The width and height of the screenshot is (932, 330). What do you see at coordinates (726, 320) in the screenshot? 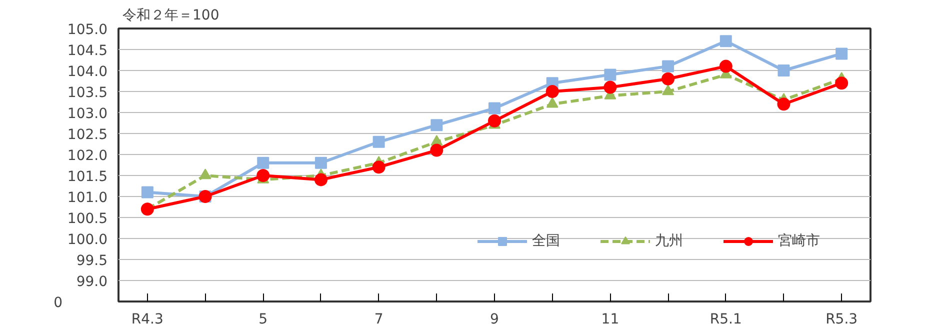
I see `x-tick-label: R5.1` at bounding box center [726, 320].